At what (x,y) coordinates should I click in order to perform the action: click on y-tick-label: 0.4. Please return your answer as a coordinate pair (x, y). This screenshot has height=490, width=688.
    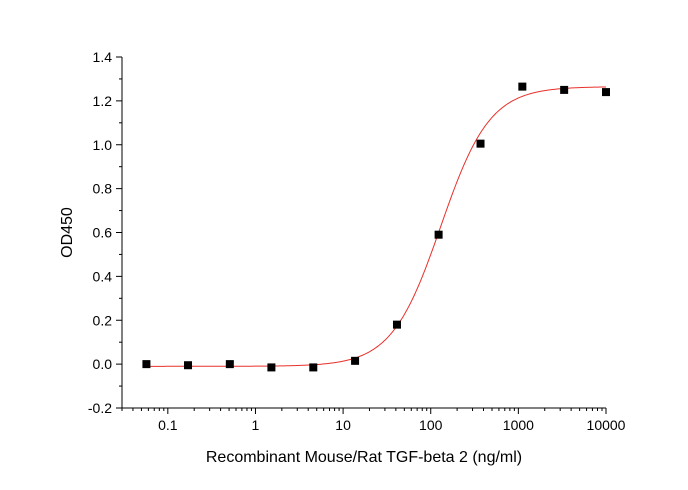
    Looking at the image, I should click on (103, 276).